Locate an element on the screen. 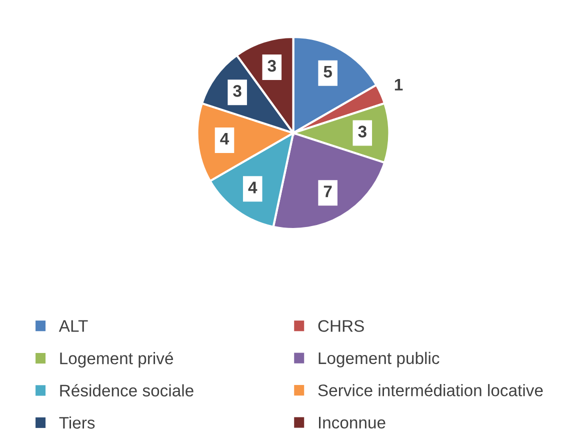 This screenshot has height=447, width=579. data-label: 1 is located at coordinates (398, 84).